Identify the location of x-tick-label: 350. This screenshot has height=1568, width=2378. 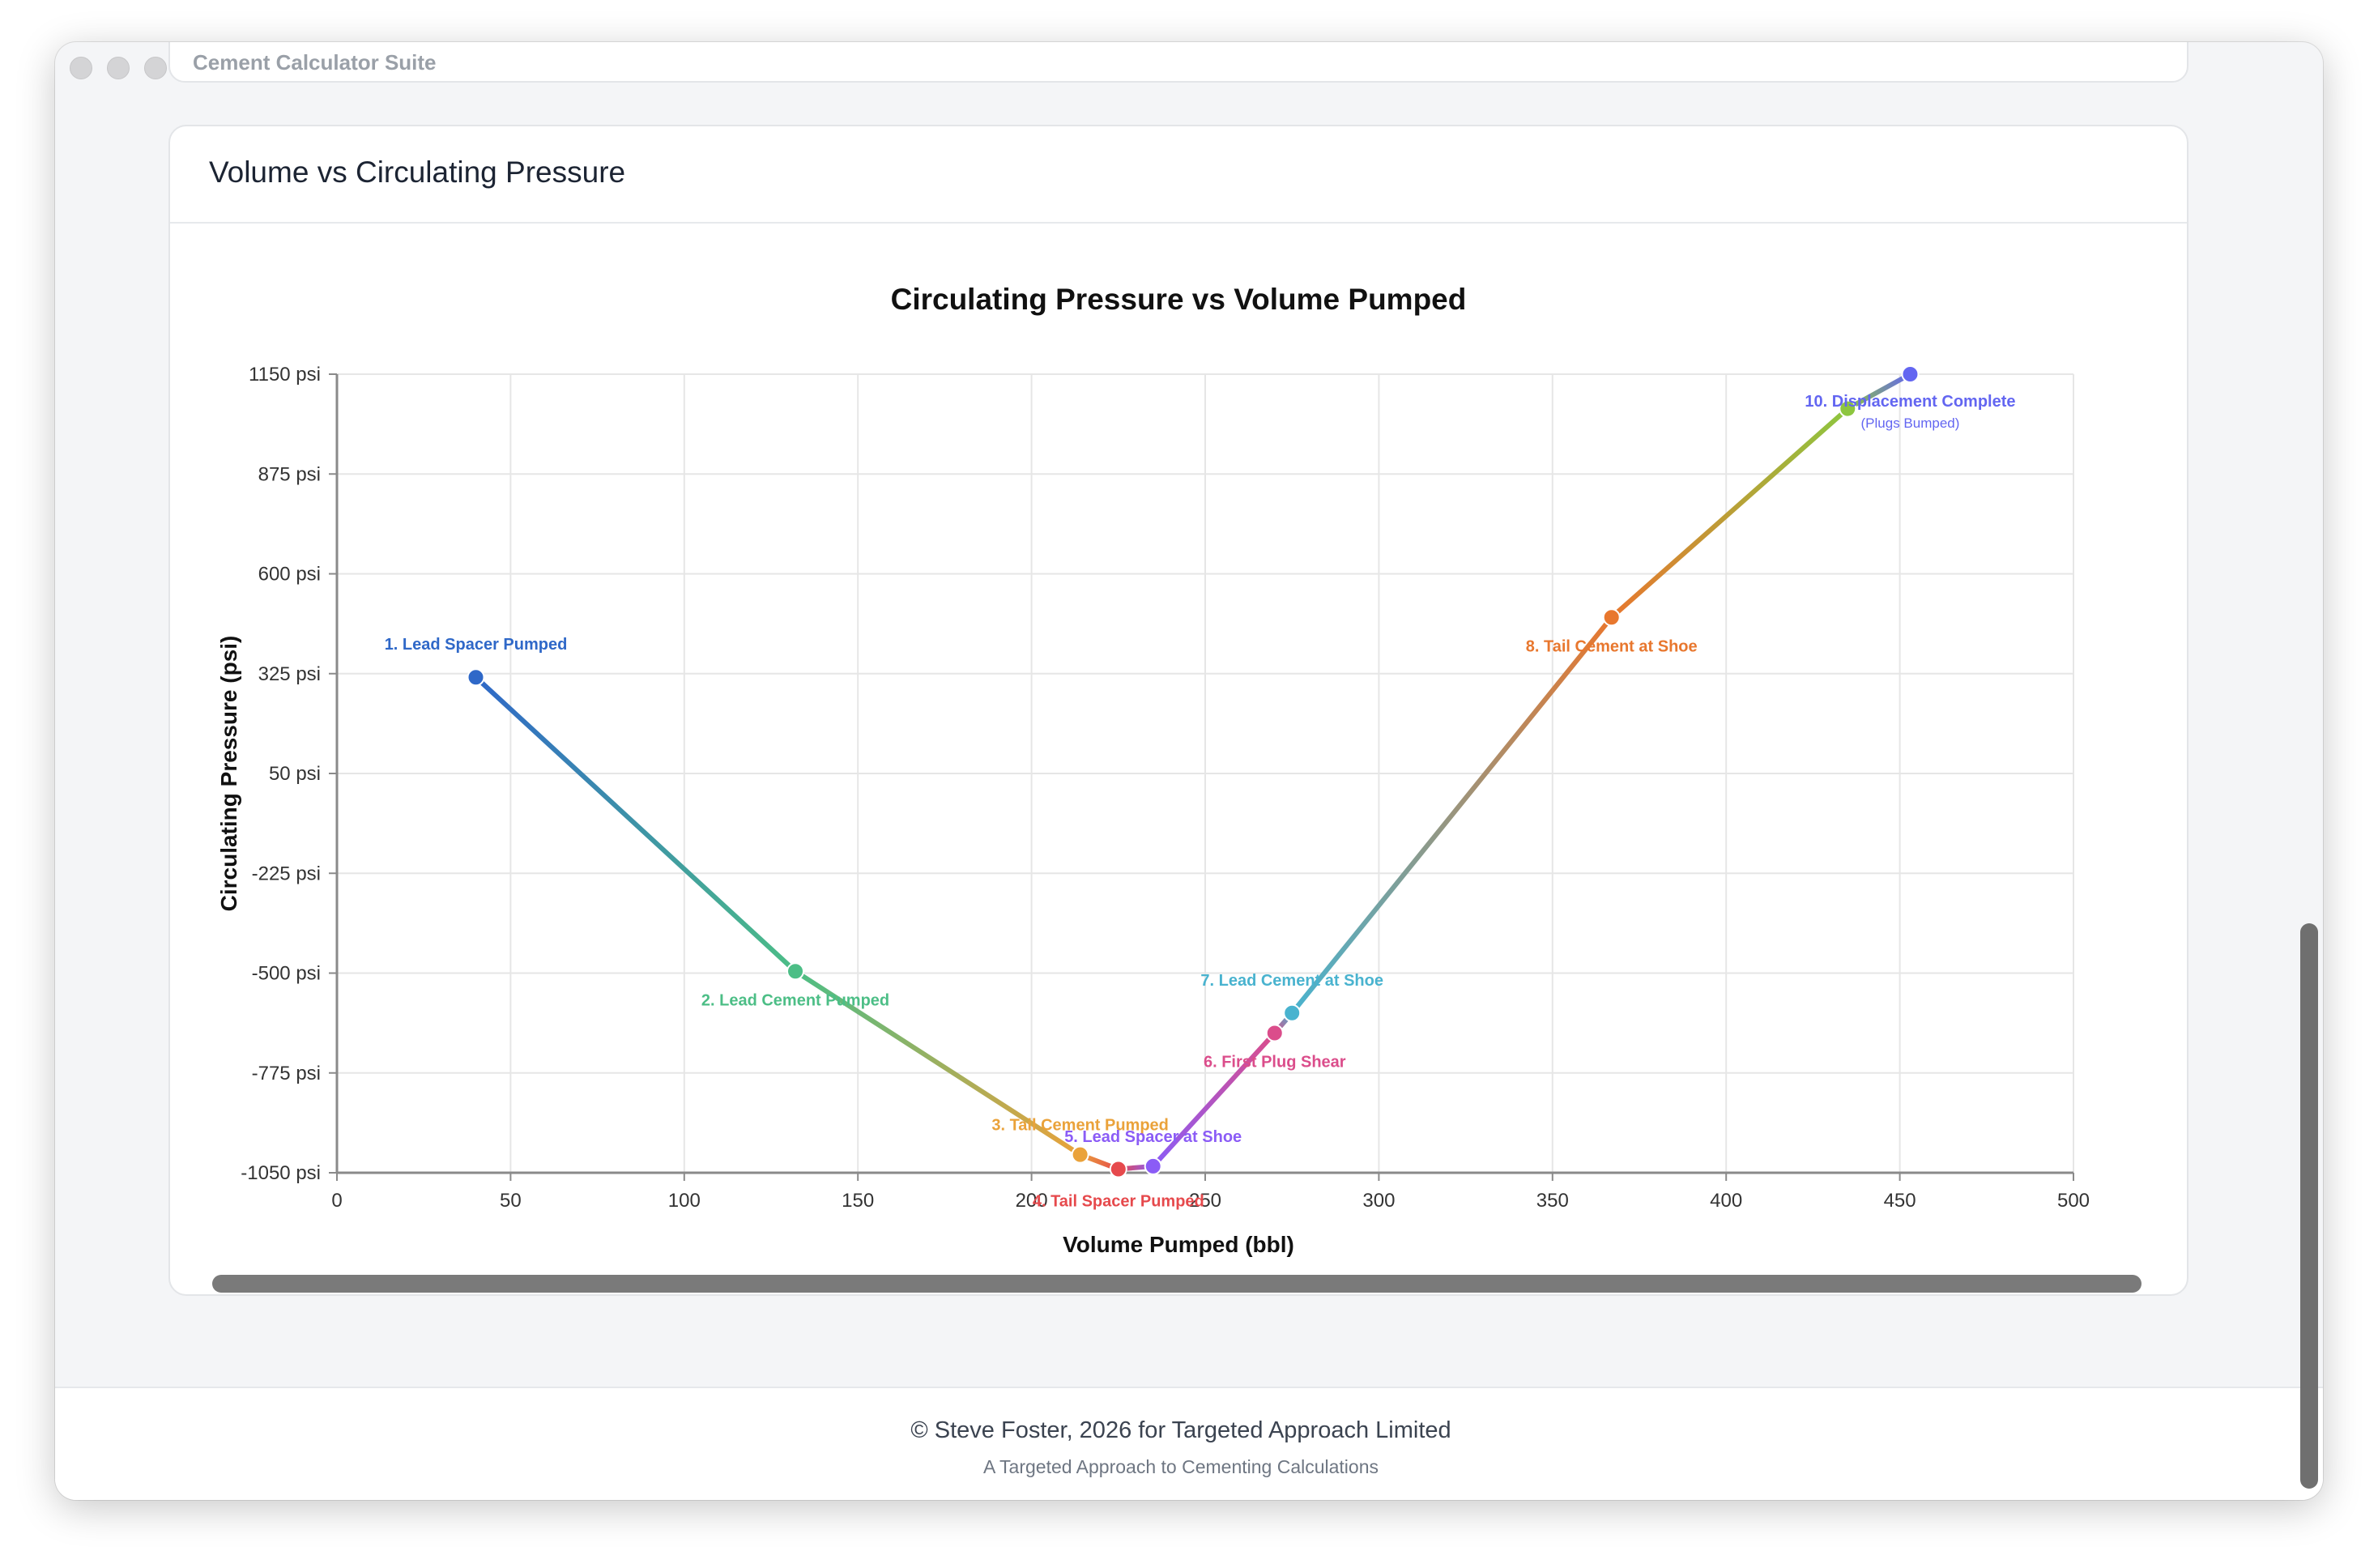
(1552, 1201).